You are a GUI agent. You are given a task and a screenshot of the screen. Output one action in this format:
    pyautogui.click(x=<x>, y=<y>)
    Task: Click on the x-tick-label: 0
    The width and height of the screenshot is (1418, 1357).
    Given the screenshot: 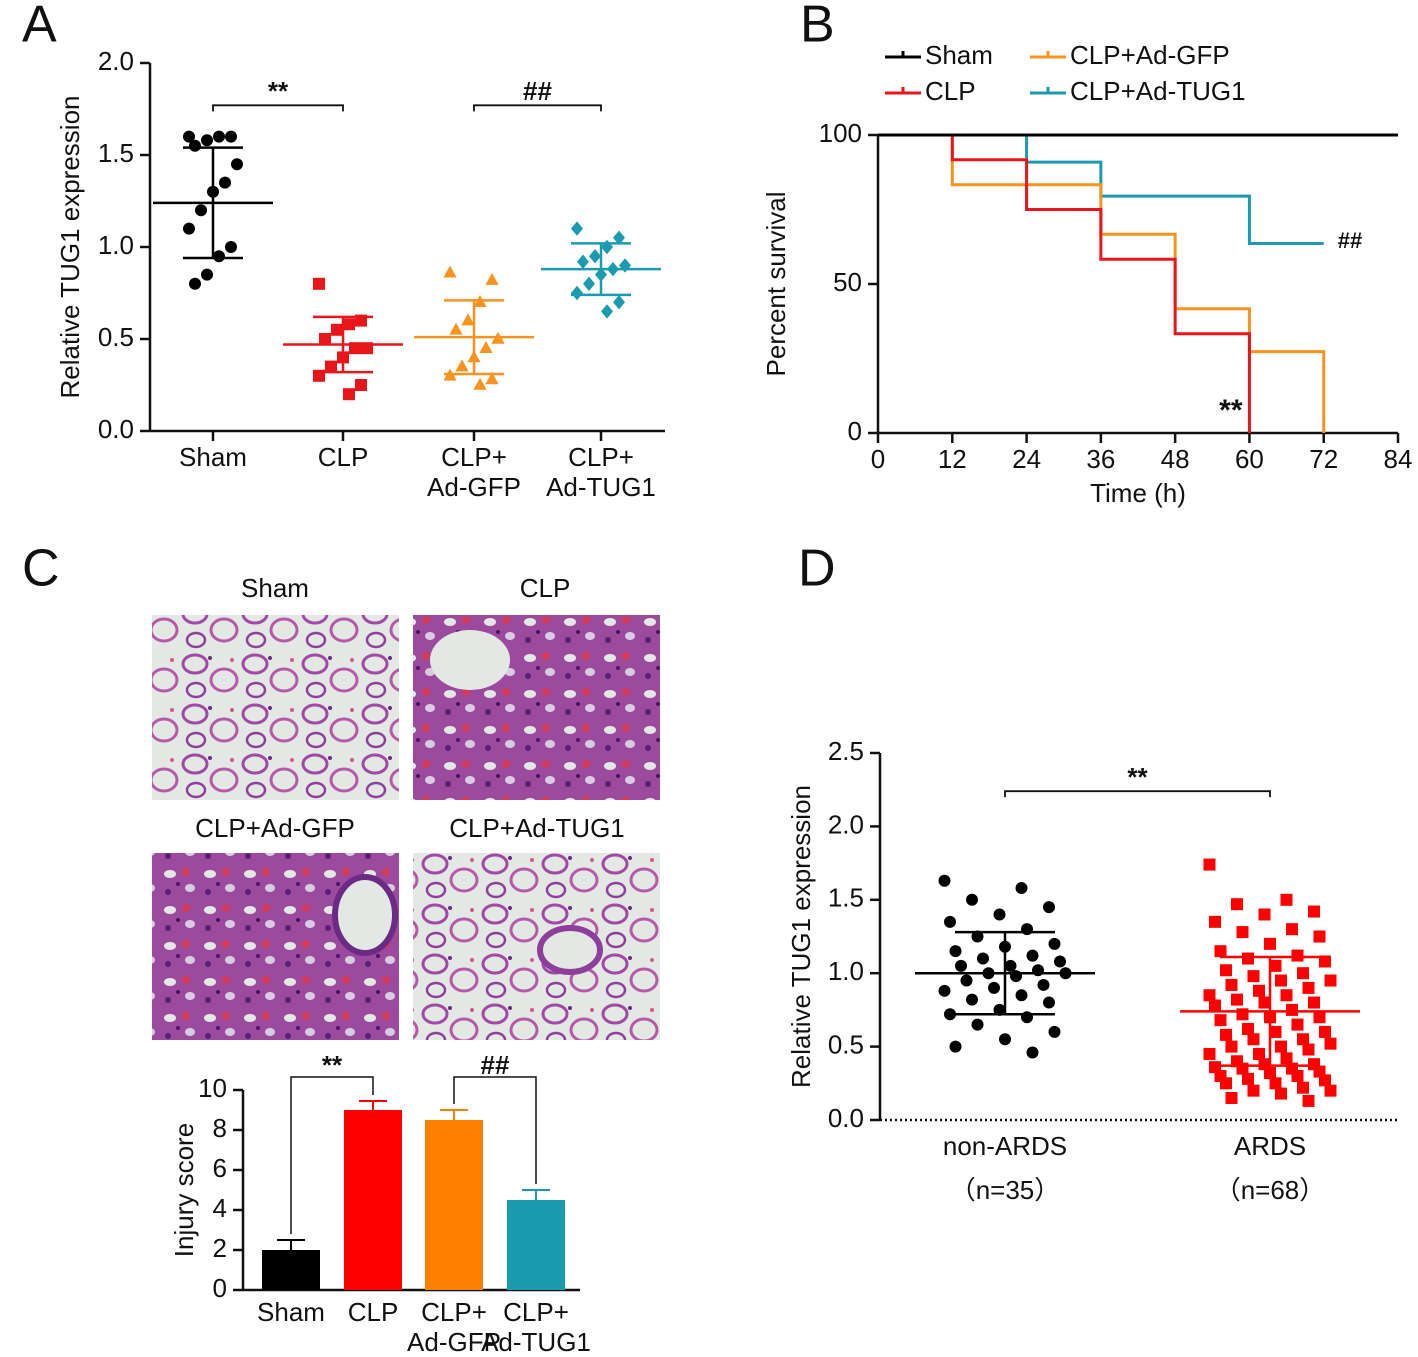 What is the action you would take?
    pyautogui.click(x=878, y=459)
    